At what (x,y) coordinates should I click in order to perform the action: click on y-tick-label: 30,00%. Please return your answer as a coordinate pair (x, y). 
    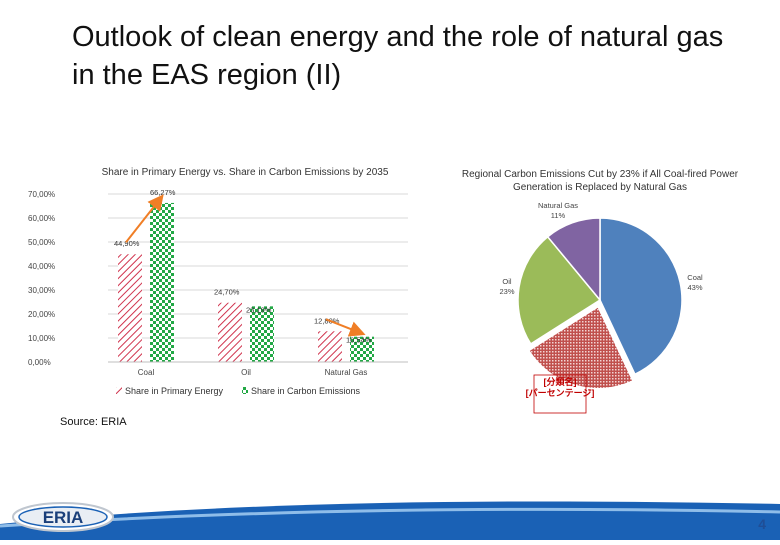
    Looking at the image, I should click on (41, 290).